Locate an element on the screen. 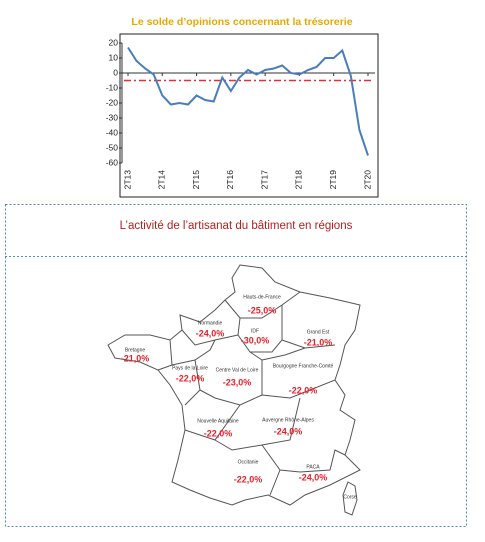 The width and height of the screenshot is (485, 542). region-name: Normandie is located at coordinates (210, 323).